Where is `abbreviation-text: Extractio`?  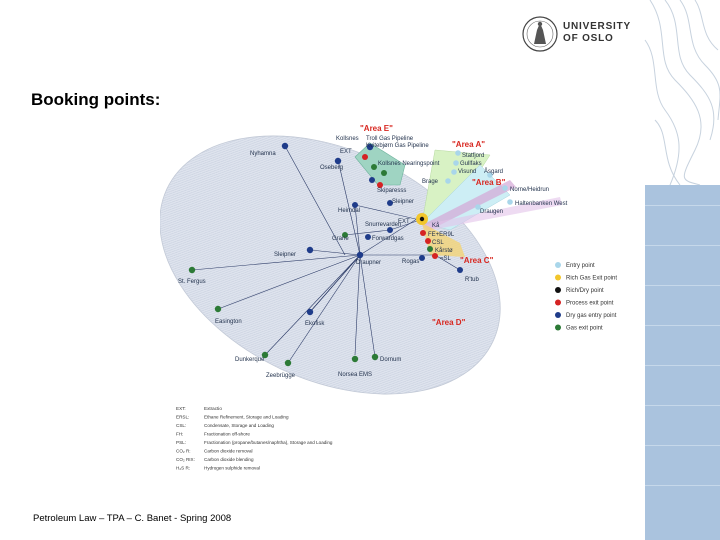 abbreviation-text: Extractio is located at coordinates (213, 408).